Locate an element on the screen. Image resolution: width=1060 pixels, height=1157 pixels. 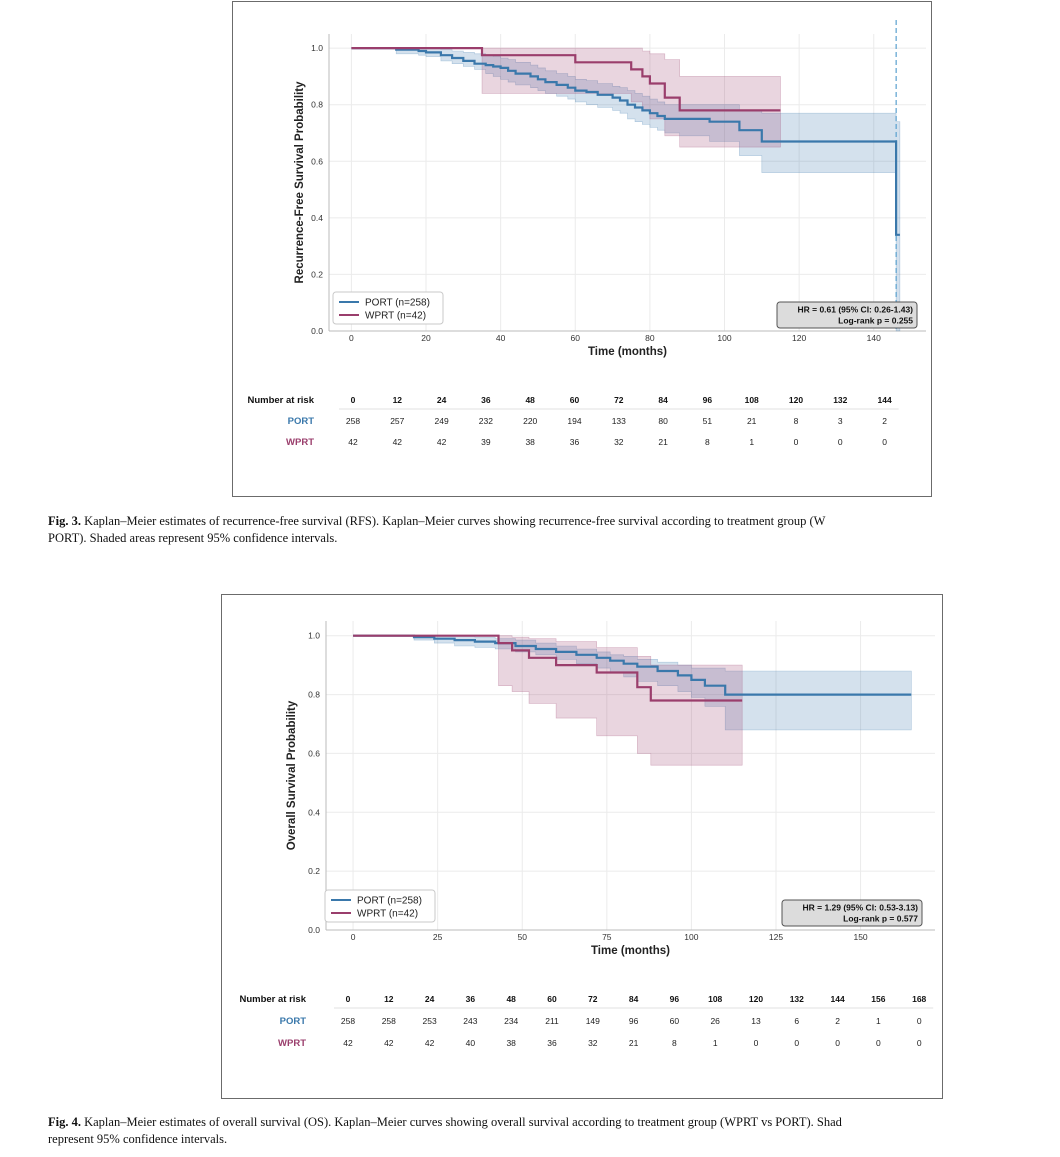
risk-time-label: 132 is located at coordinates (797, 999).